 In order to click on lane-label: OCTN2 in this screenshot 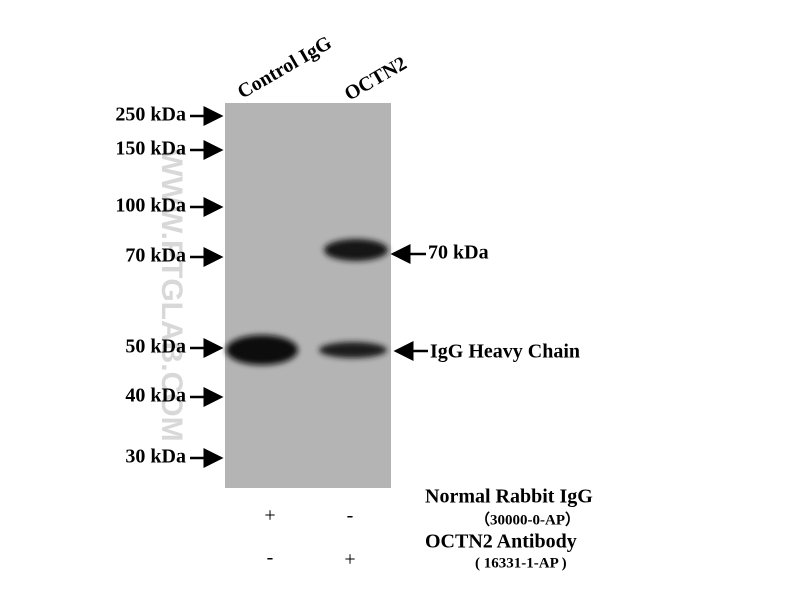, I will do `click(376, 78)`.